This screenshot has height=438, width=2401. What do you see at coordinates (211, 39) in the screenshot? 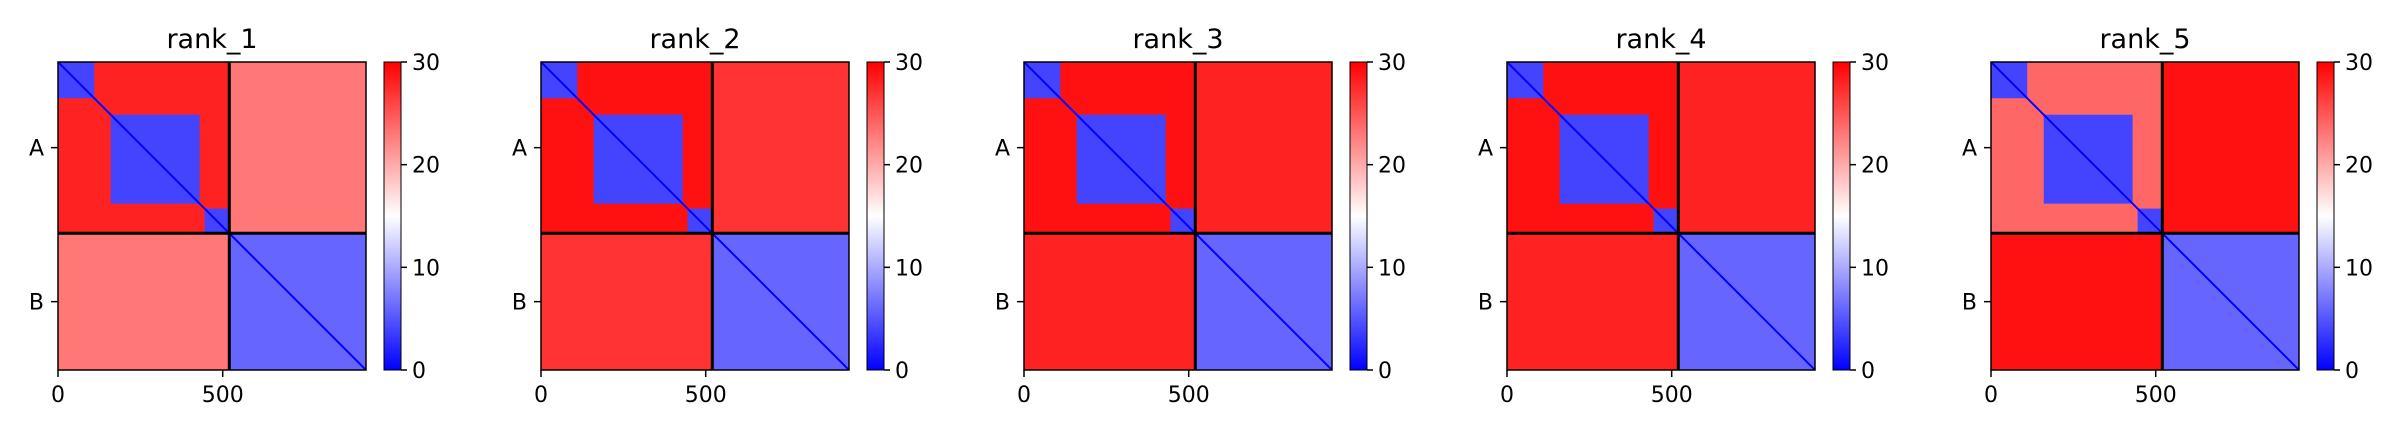
I see `panel-title: rank_1` at bounding box center [211, 39].